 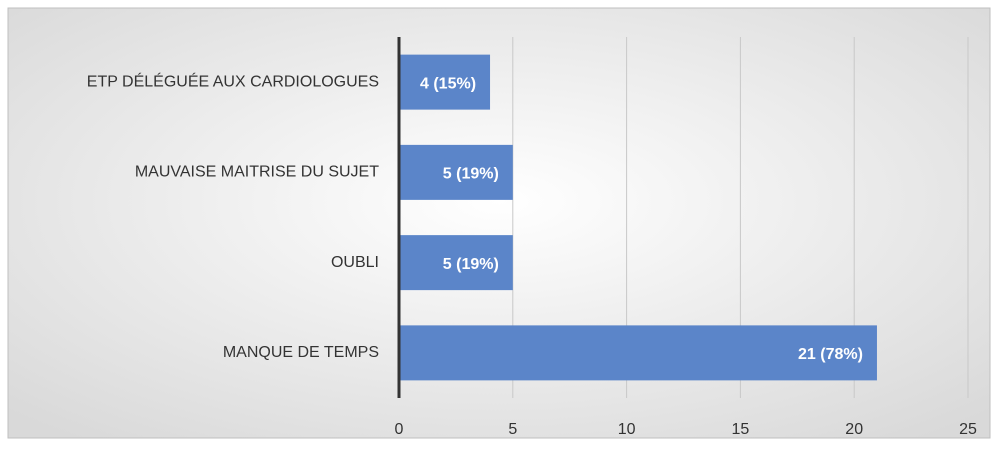 I want to click on x-tick-label: 5, so click(x=512, y=429).